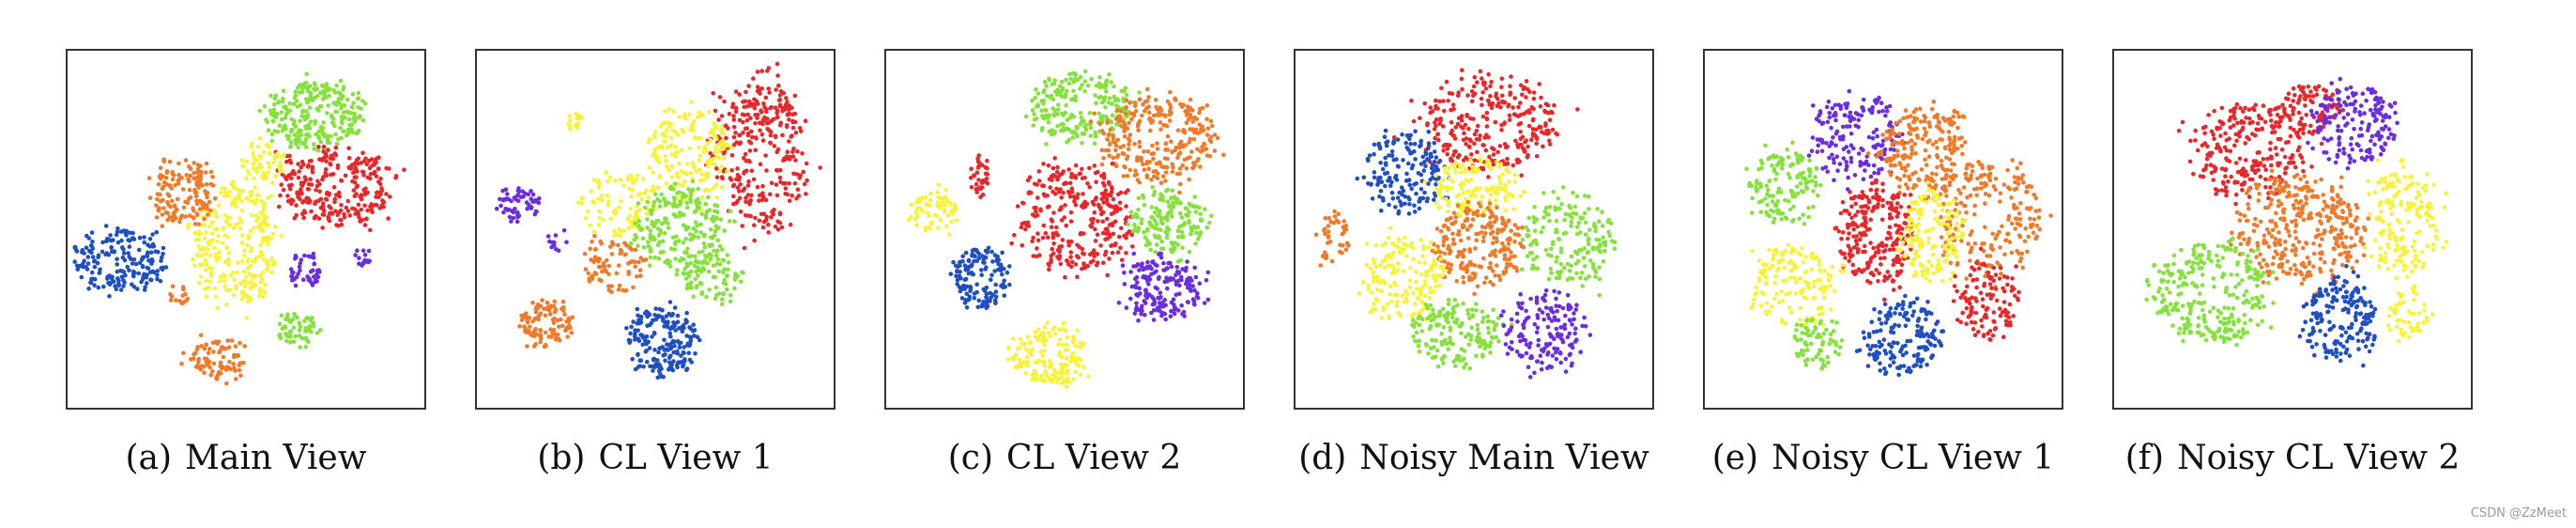  What do you see at coordinates (980, 278) in the screenshot?
I see `cluster-blue` at bounding box center [980, 278].